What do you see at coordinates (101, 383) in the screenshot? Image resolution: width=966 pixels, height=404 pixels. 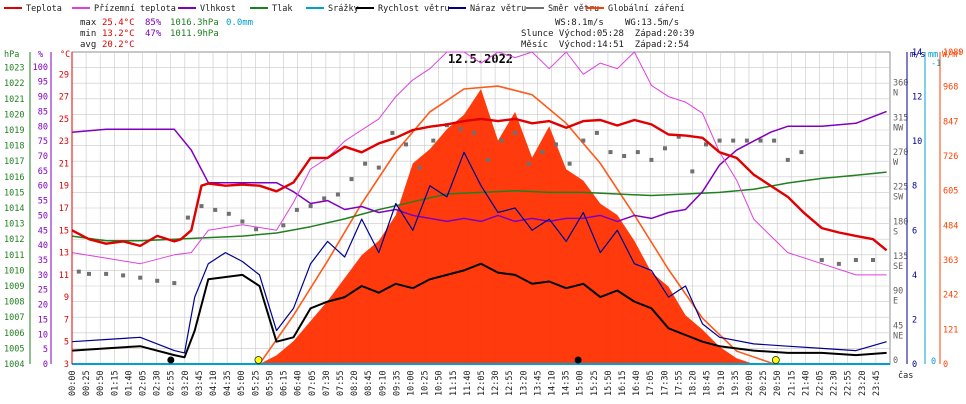 I see `x-tick-label: 00:50` at bounding box center [101, 383].